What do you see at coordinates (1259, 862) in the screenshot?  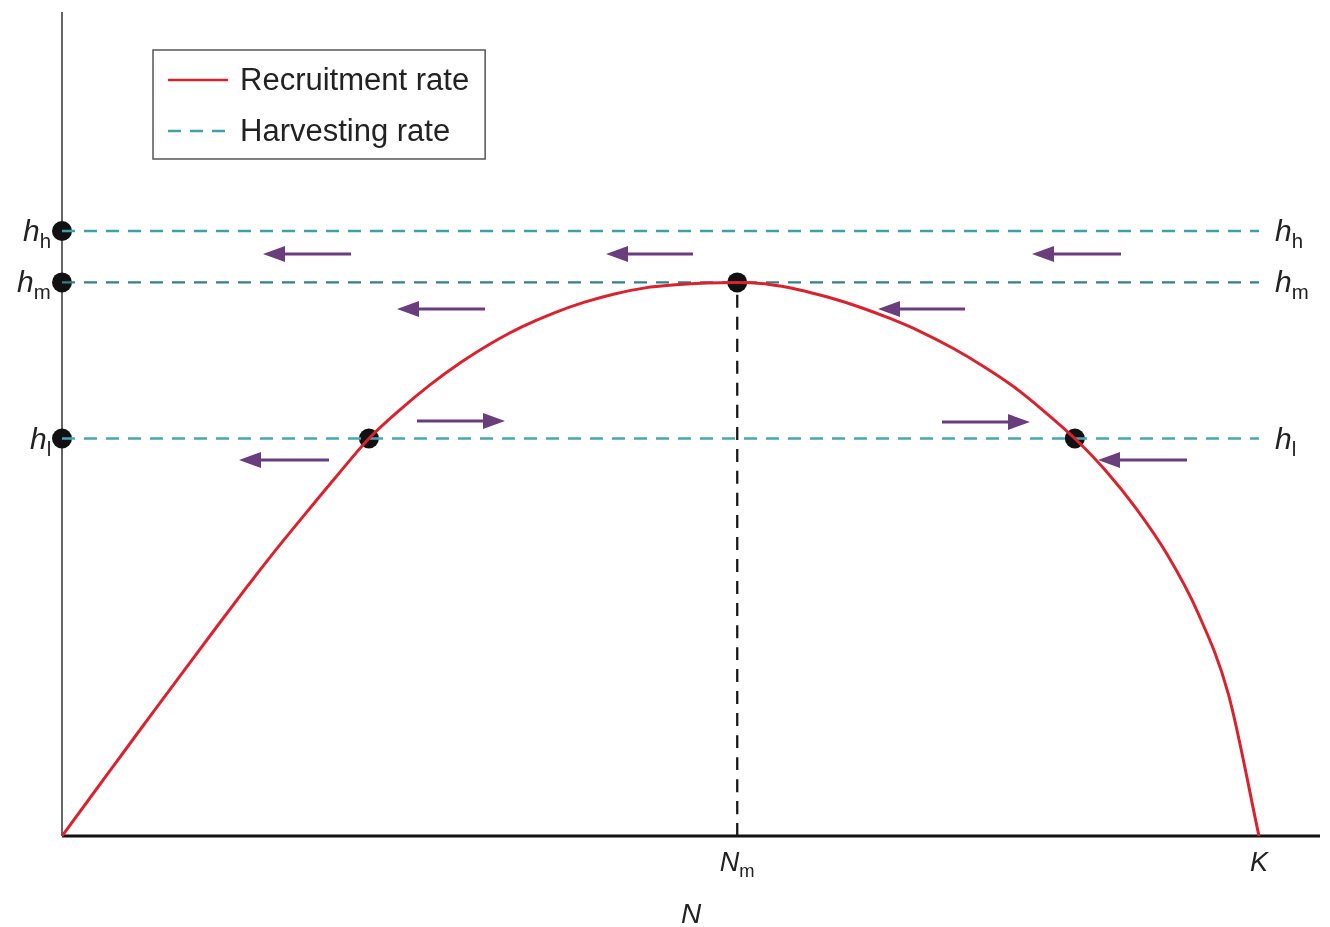 I see `x-tick-label: K` at bounding box center [1259, 862].